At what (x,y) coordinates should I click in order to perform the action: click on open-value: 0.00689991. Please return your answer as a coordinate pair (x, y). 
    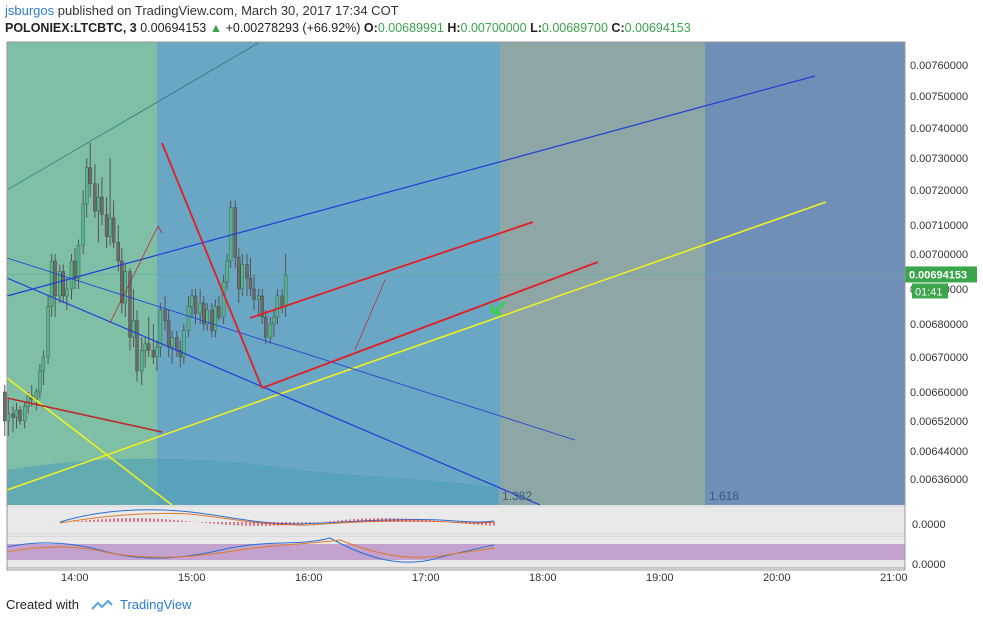
    Looking at the image, I should click on (410, 28).